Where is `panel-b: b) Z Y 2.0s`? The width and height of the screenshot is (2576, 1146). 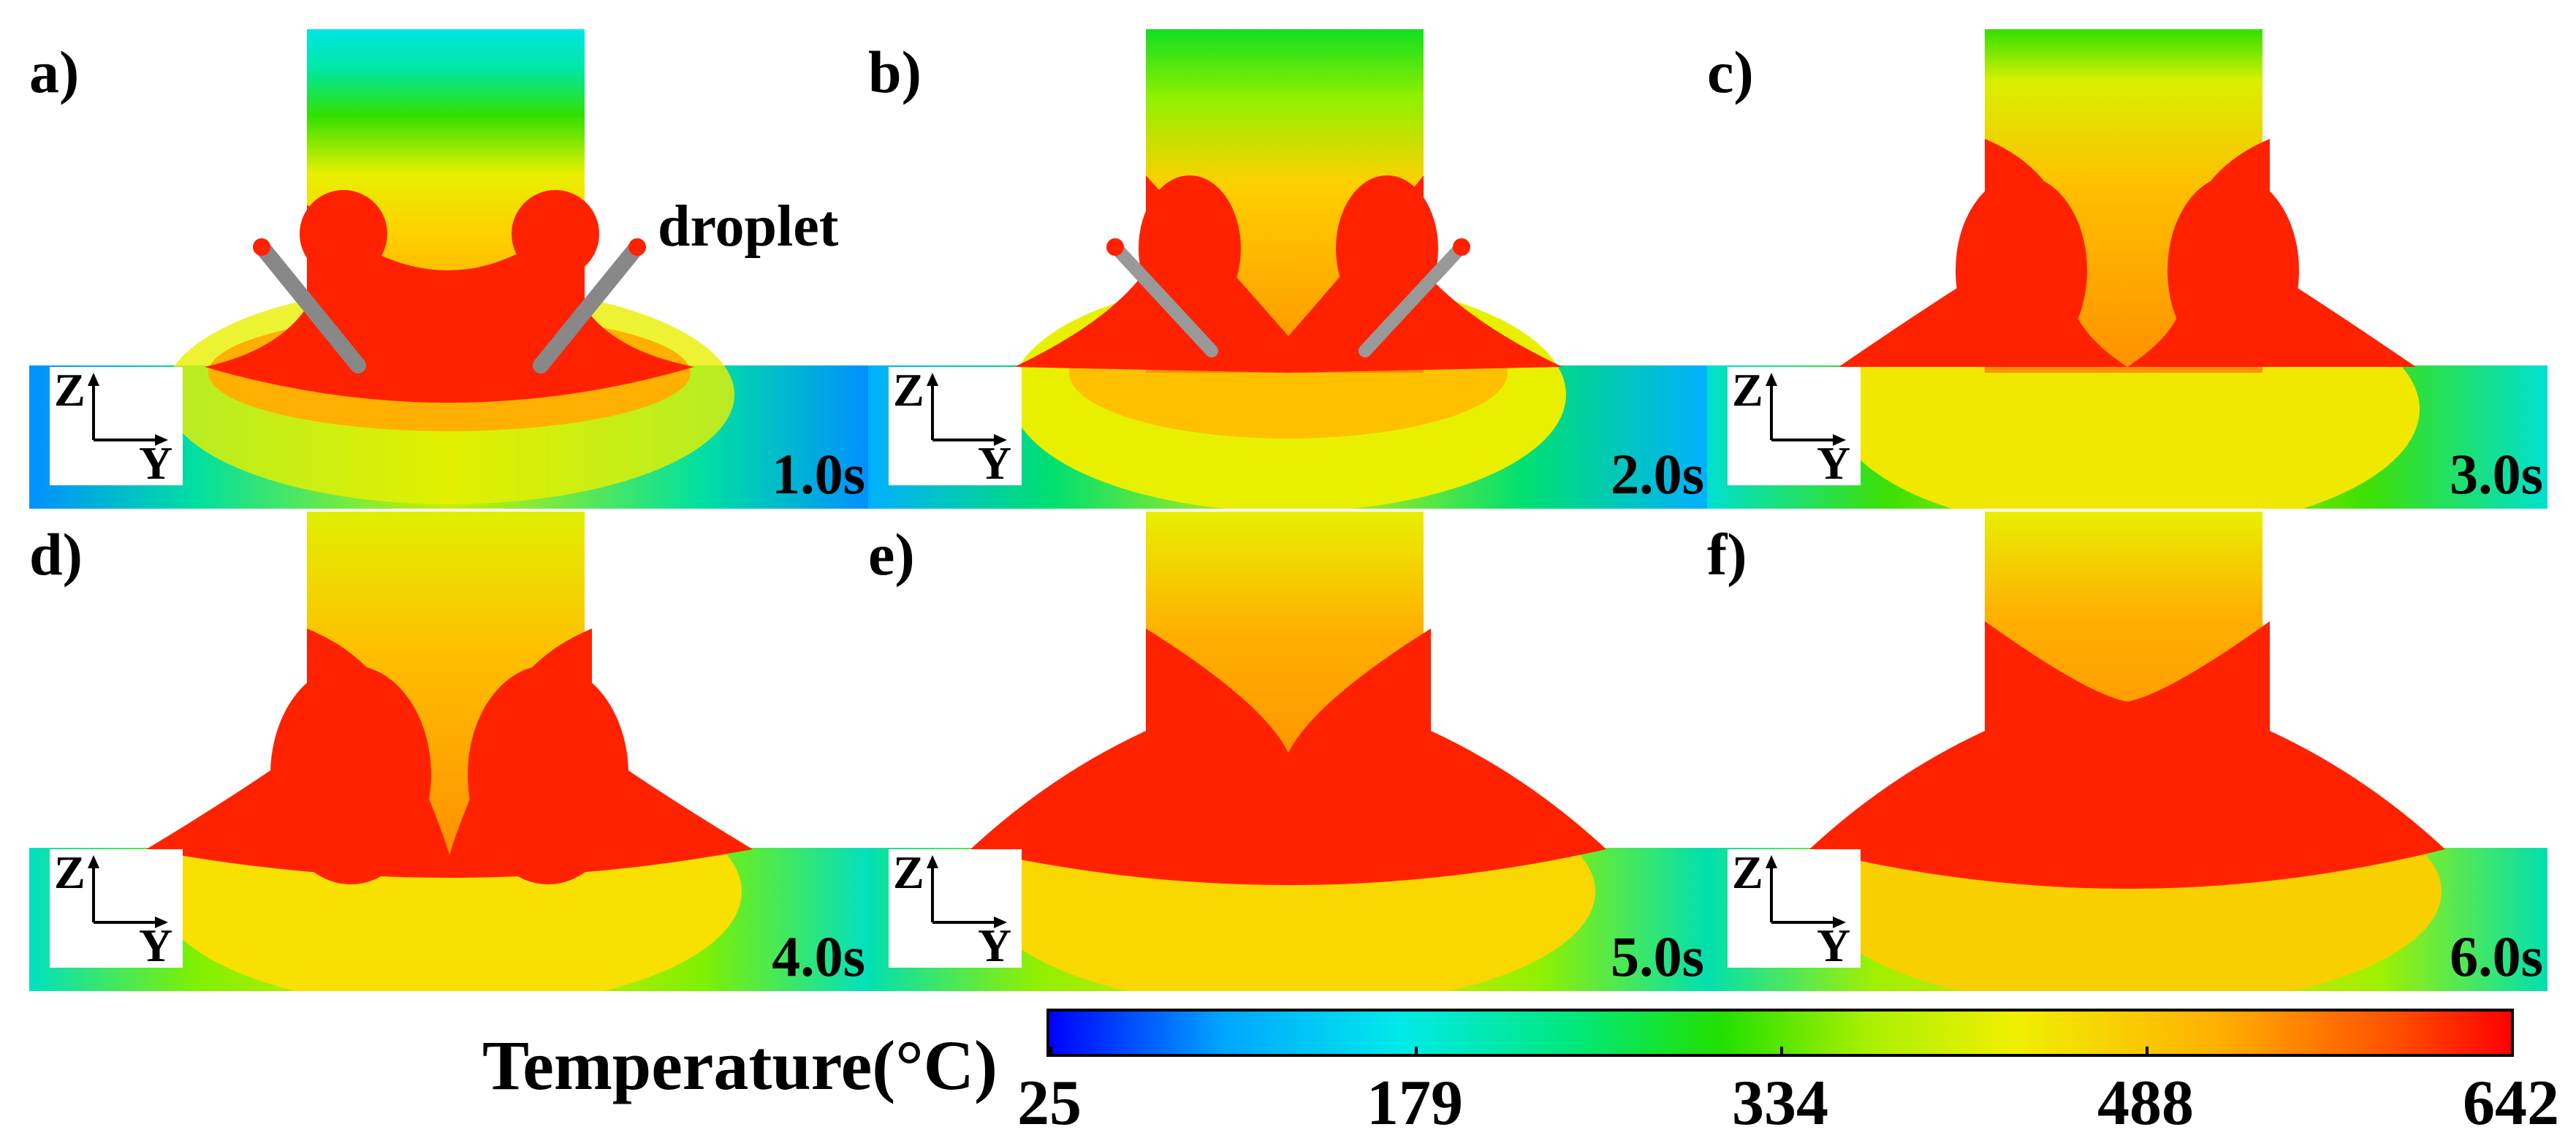
panel-b: b) Z Y 2.0s is located at coordinates (1288, 269).